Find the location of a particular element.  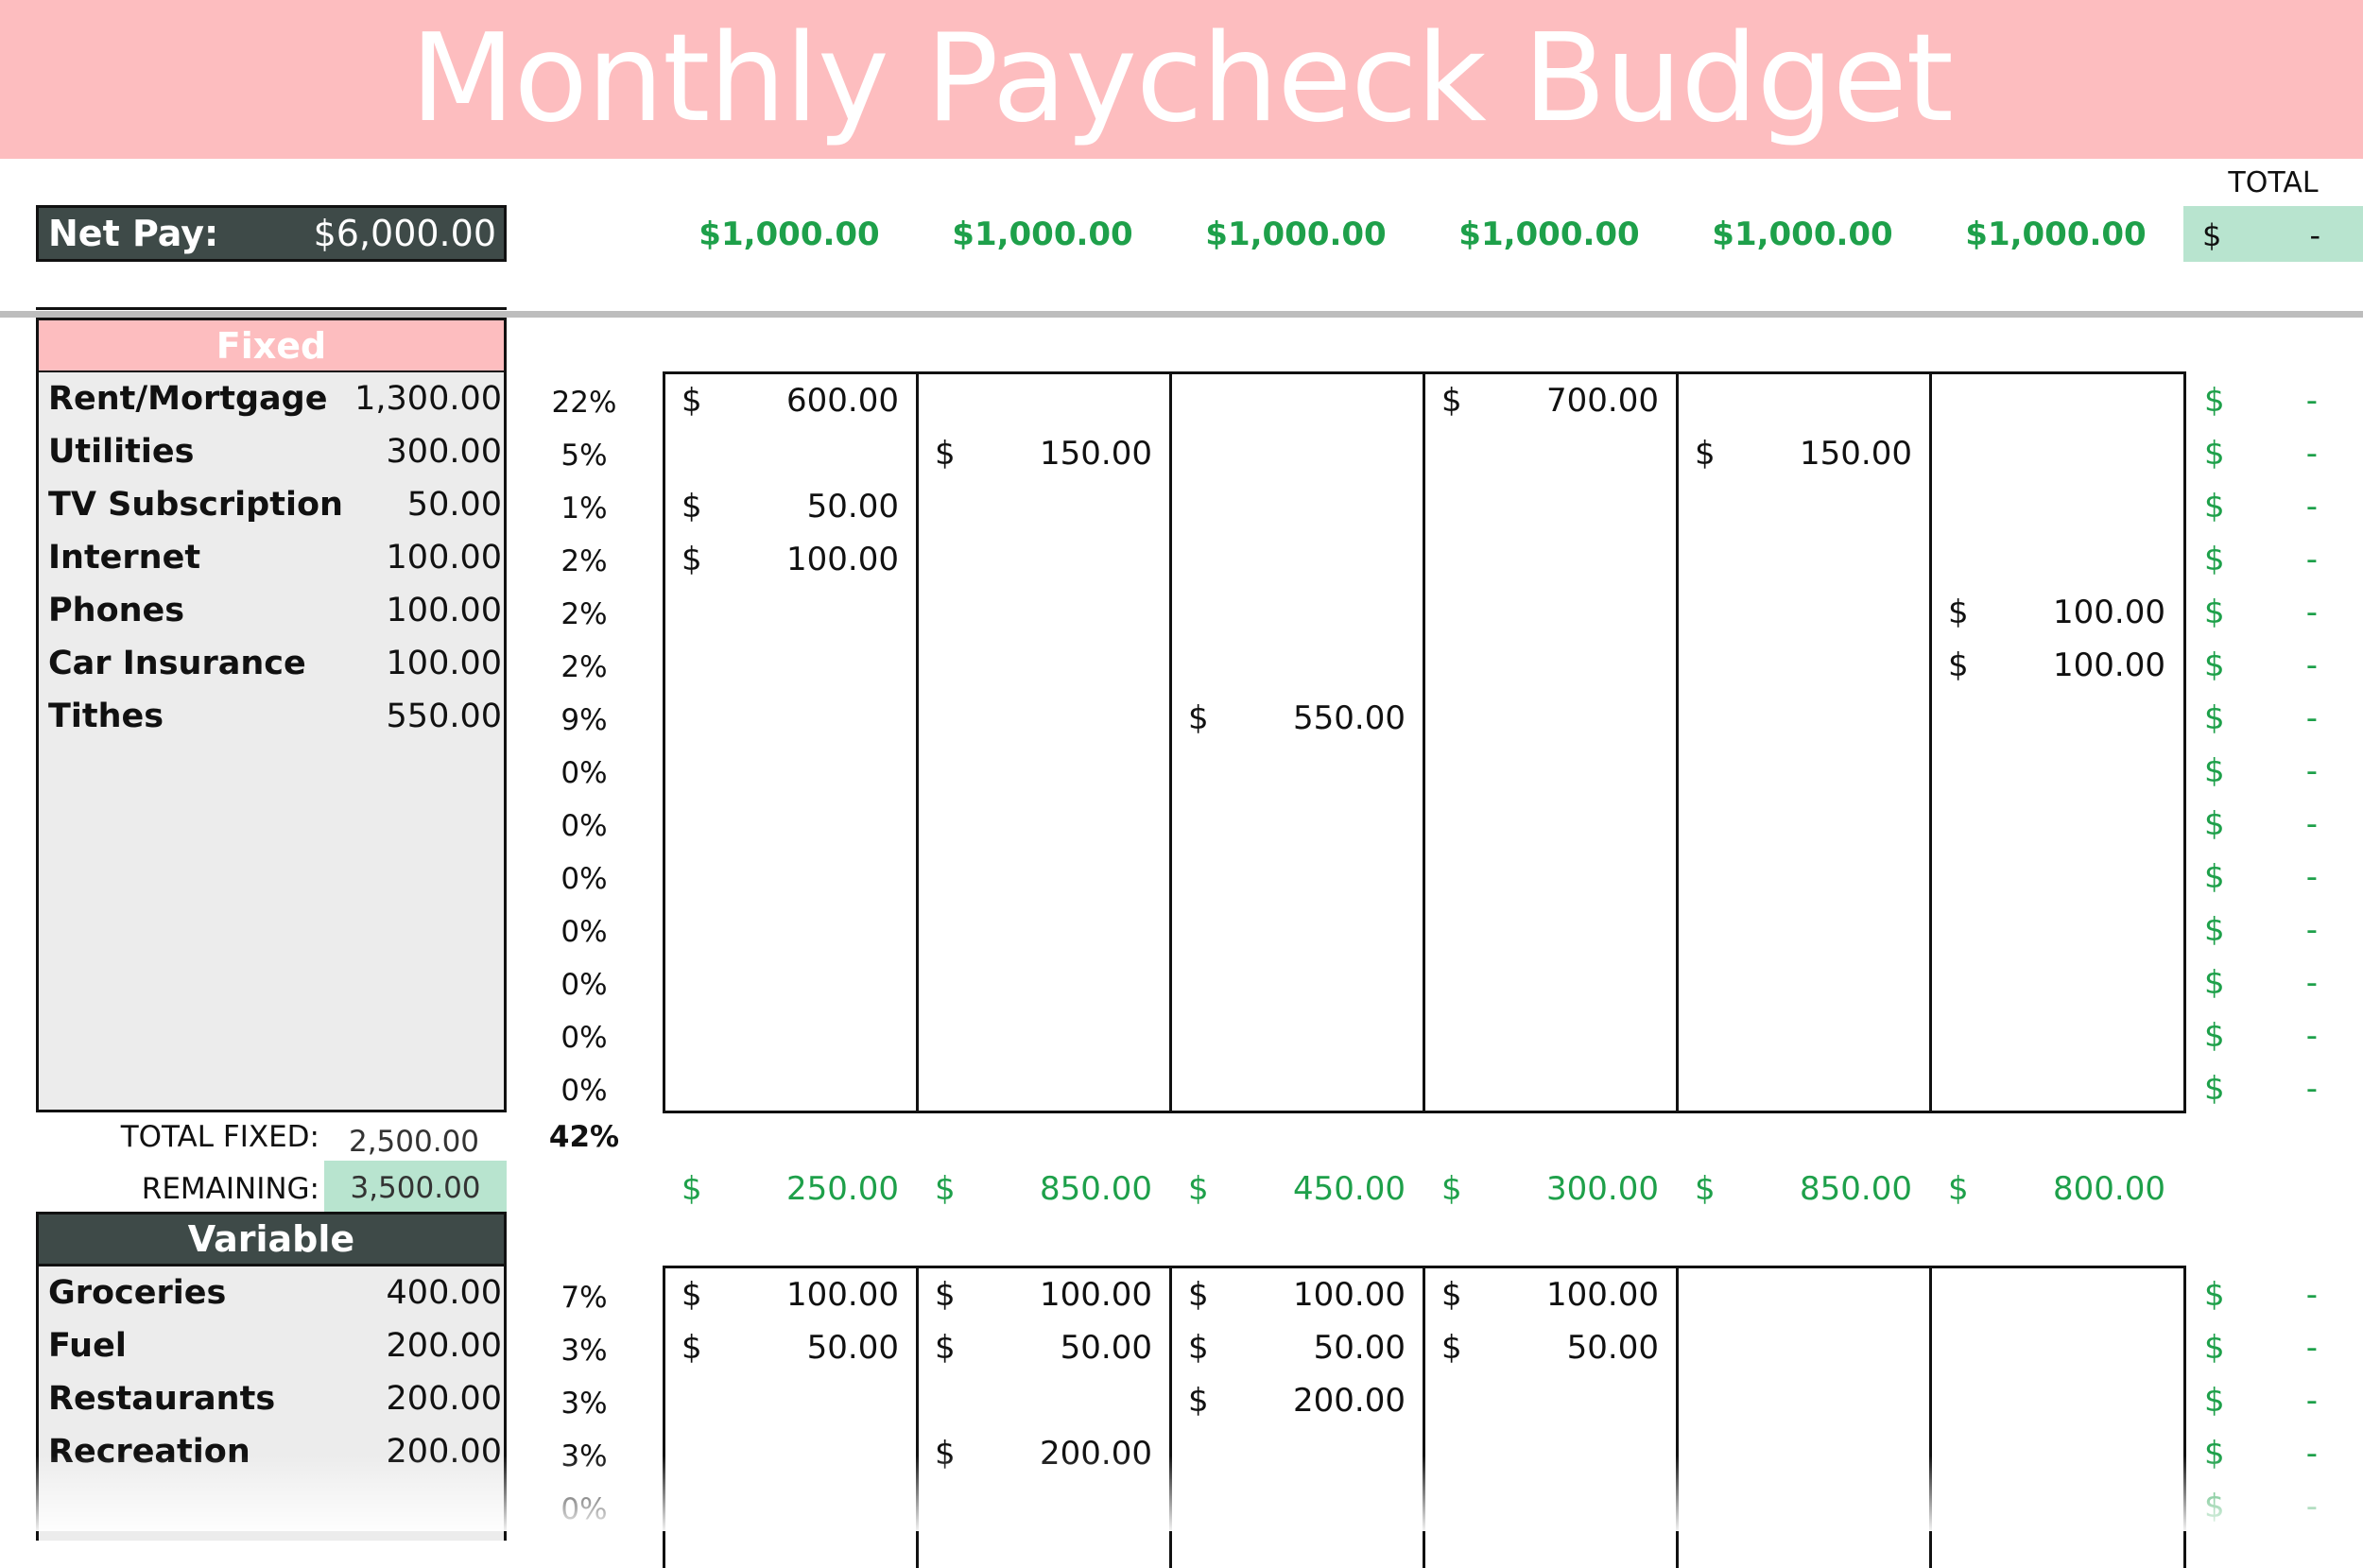

fixed-item-car-insurance: Car Insurance 100.00 is located at coordinates (275, 663).